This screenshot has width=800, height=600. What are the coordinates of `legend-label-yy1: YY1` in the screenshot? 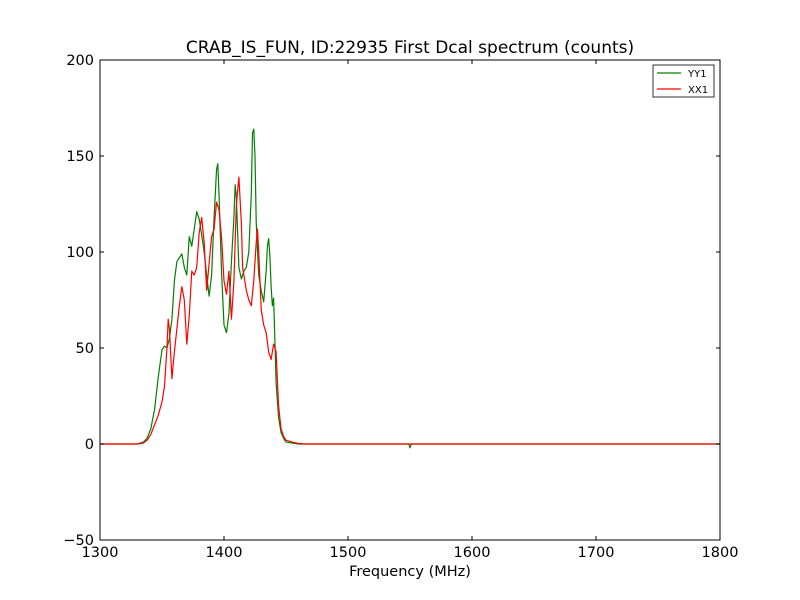 It's located at (697, 74).